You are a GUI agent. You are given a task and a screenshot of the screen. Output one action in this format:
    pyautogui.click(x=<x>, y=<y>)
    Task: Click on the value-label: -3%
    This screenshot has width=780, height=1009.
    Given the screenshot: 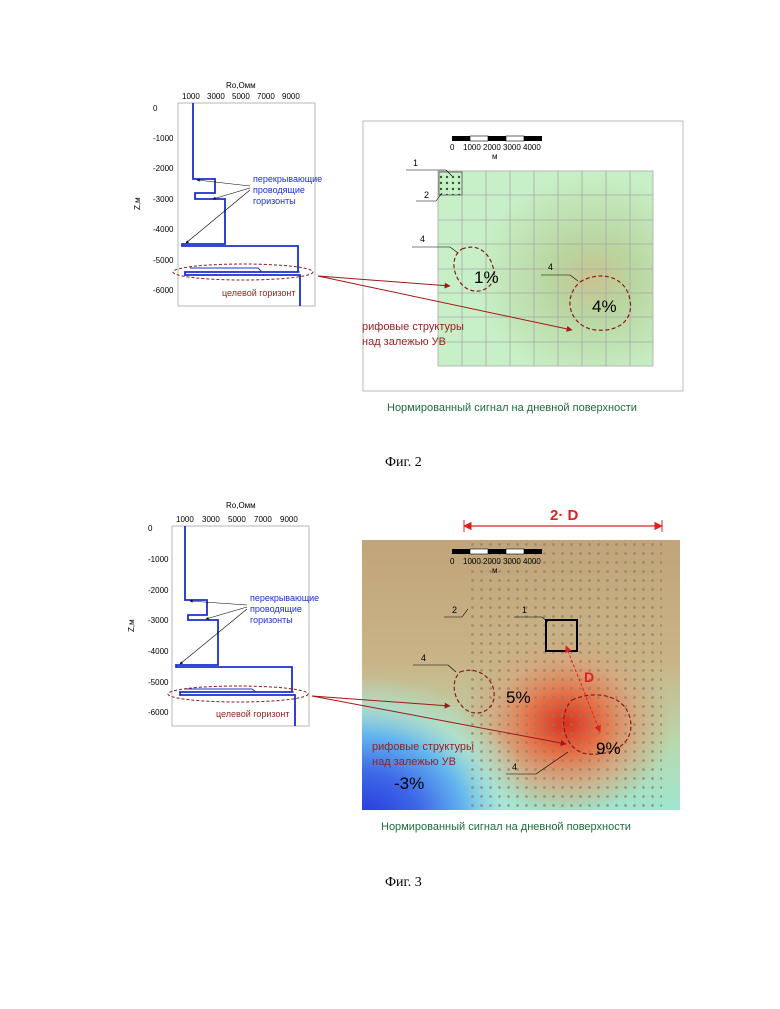 What is the action you would take?
    pyautogui.click(x=409, y=783)
    